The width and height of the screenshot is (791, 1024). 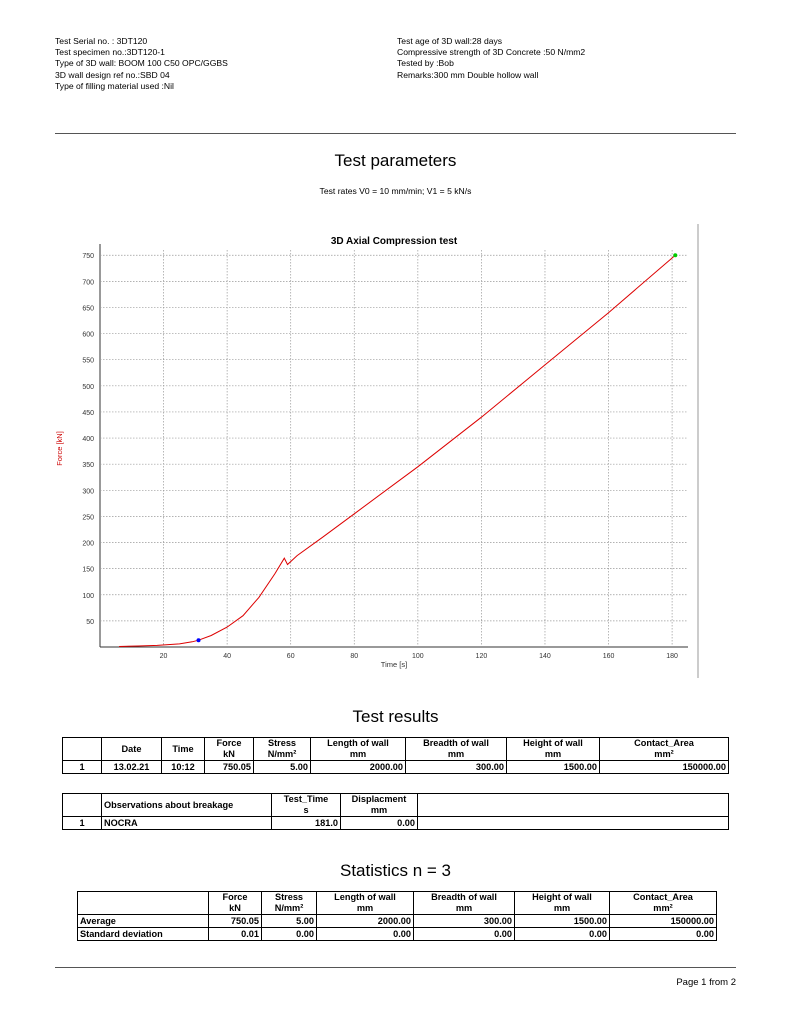 What do you see at coordinates (235, 903) in the screenshot?
I see `stats-col-force: Force kN` at bounding box center [235, 903].